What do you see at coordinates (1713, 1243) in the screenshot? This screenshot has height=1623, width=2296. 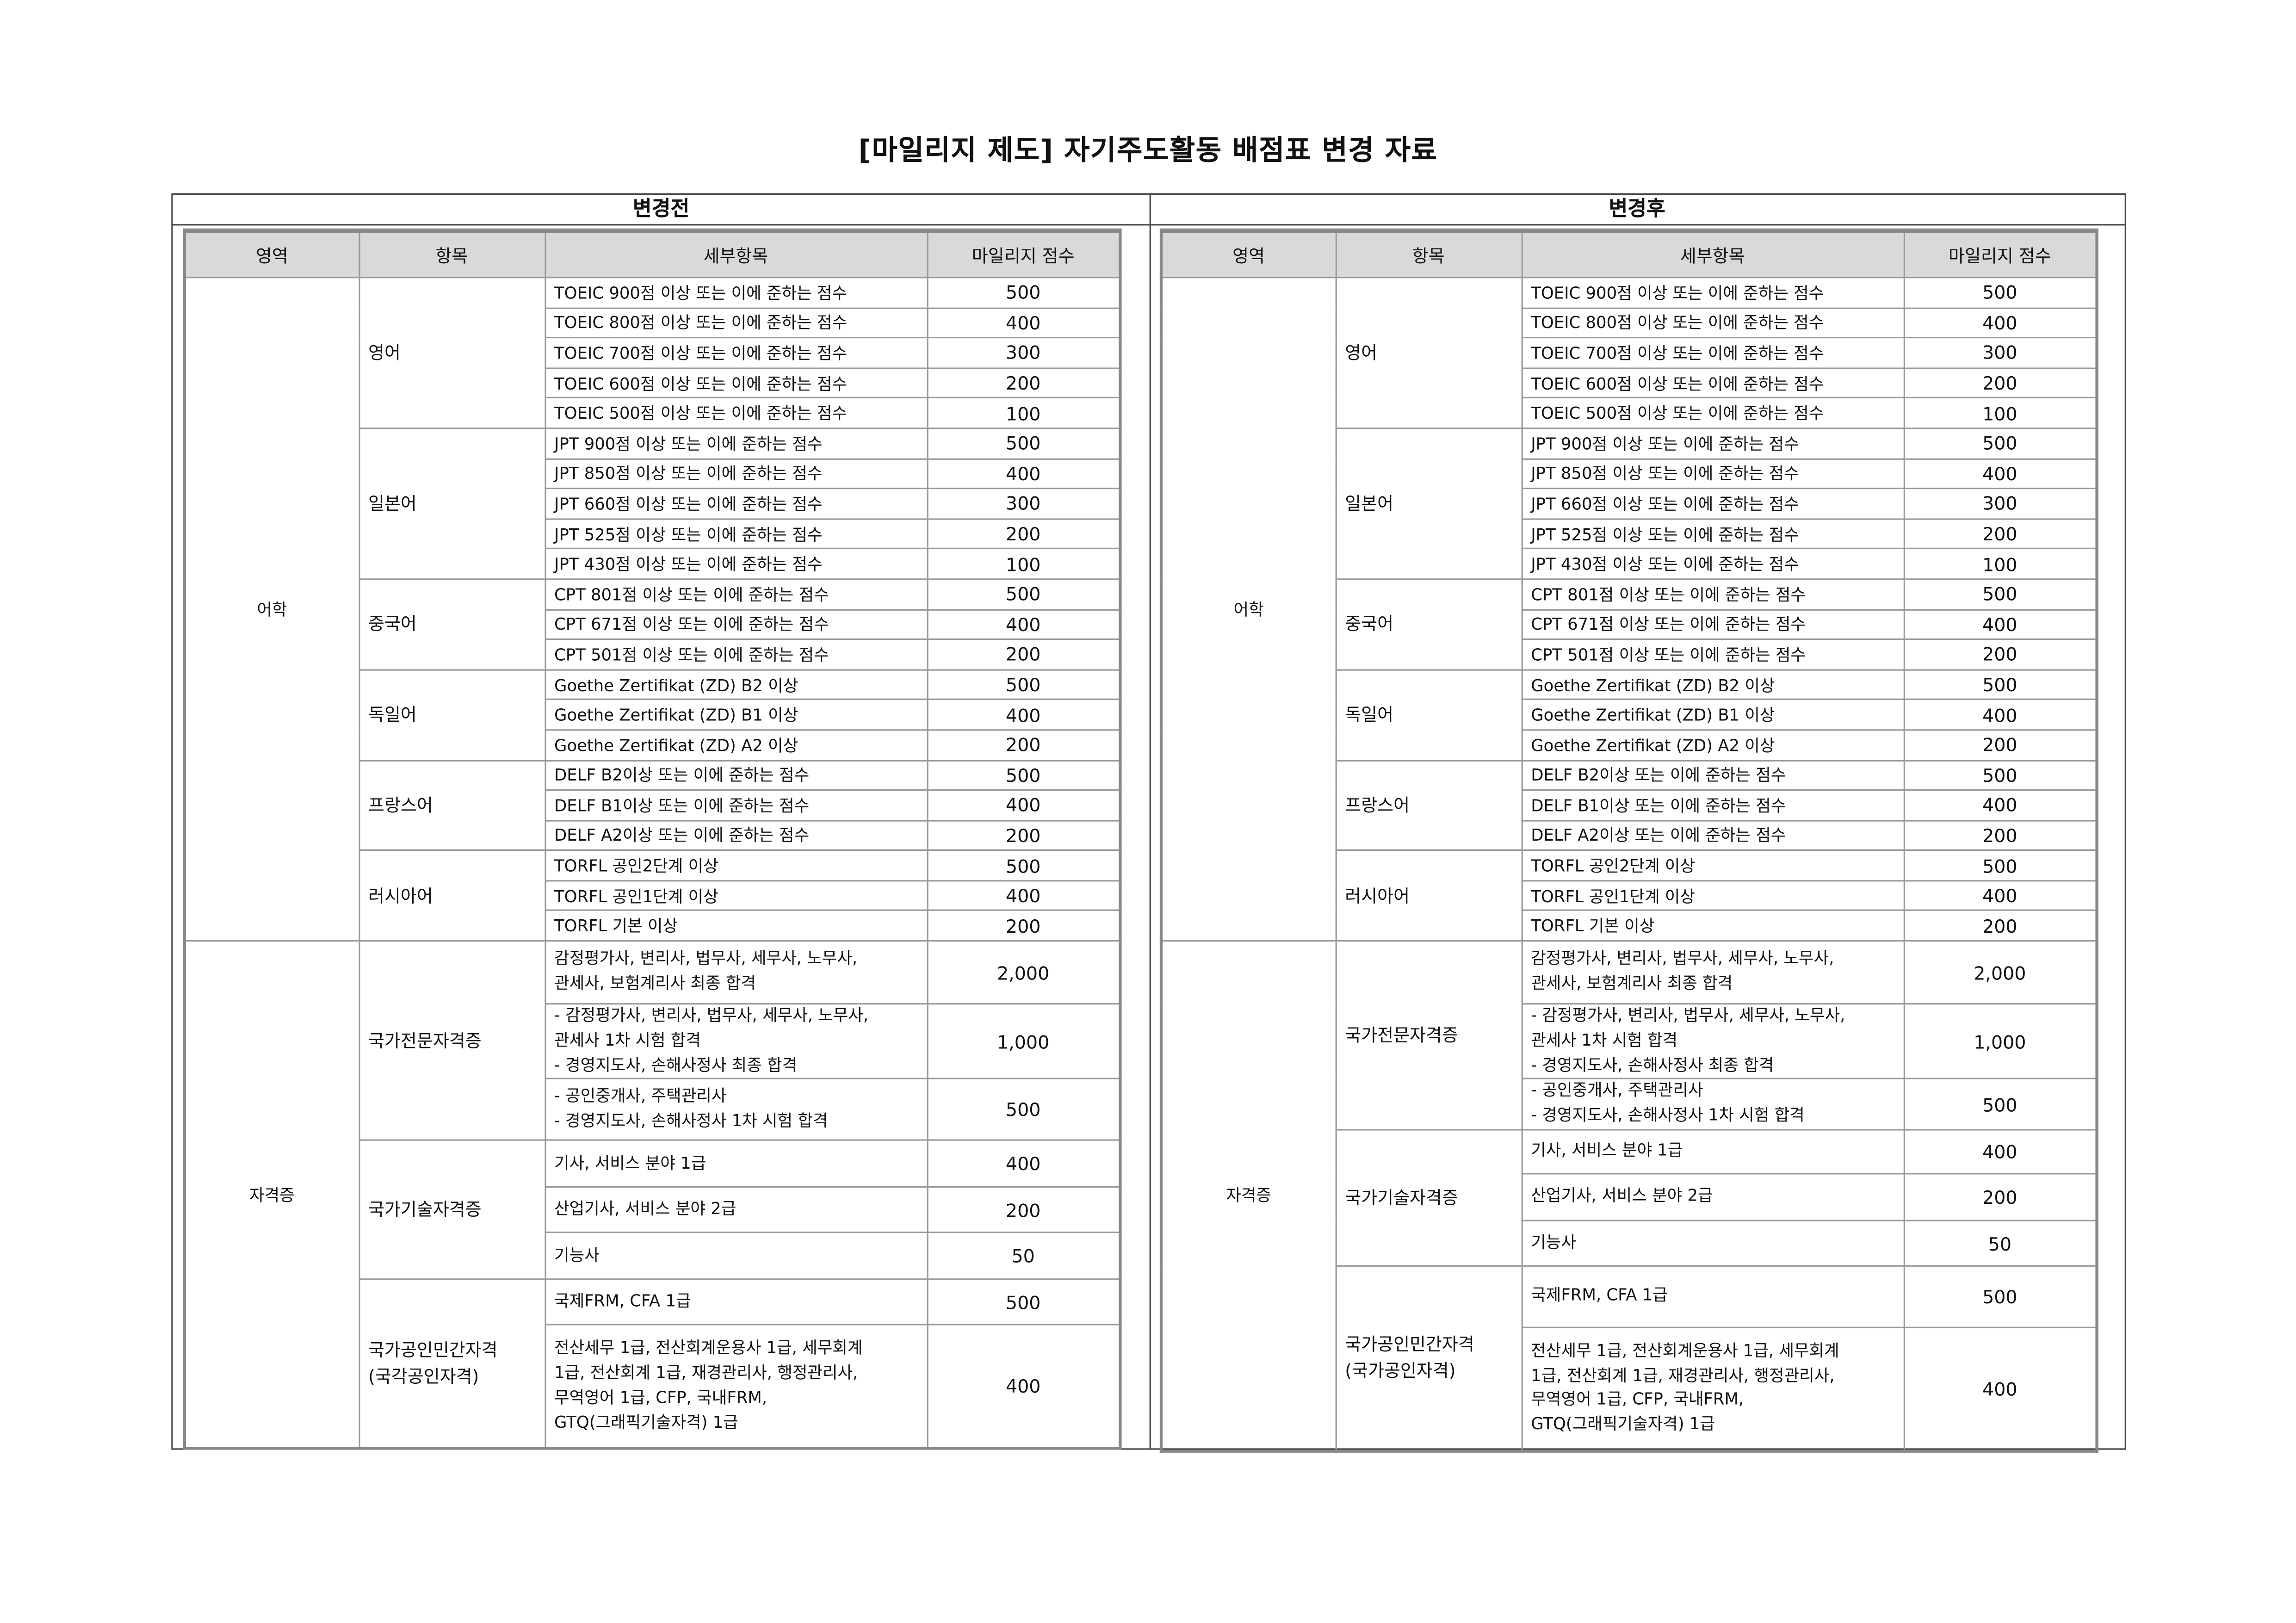 I see `detail-cell: 기능사` at bounding box center [1713, 1243].